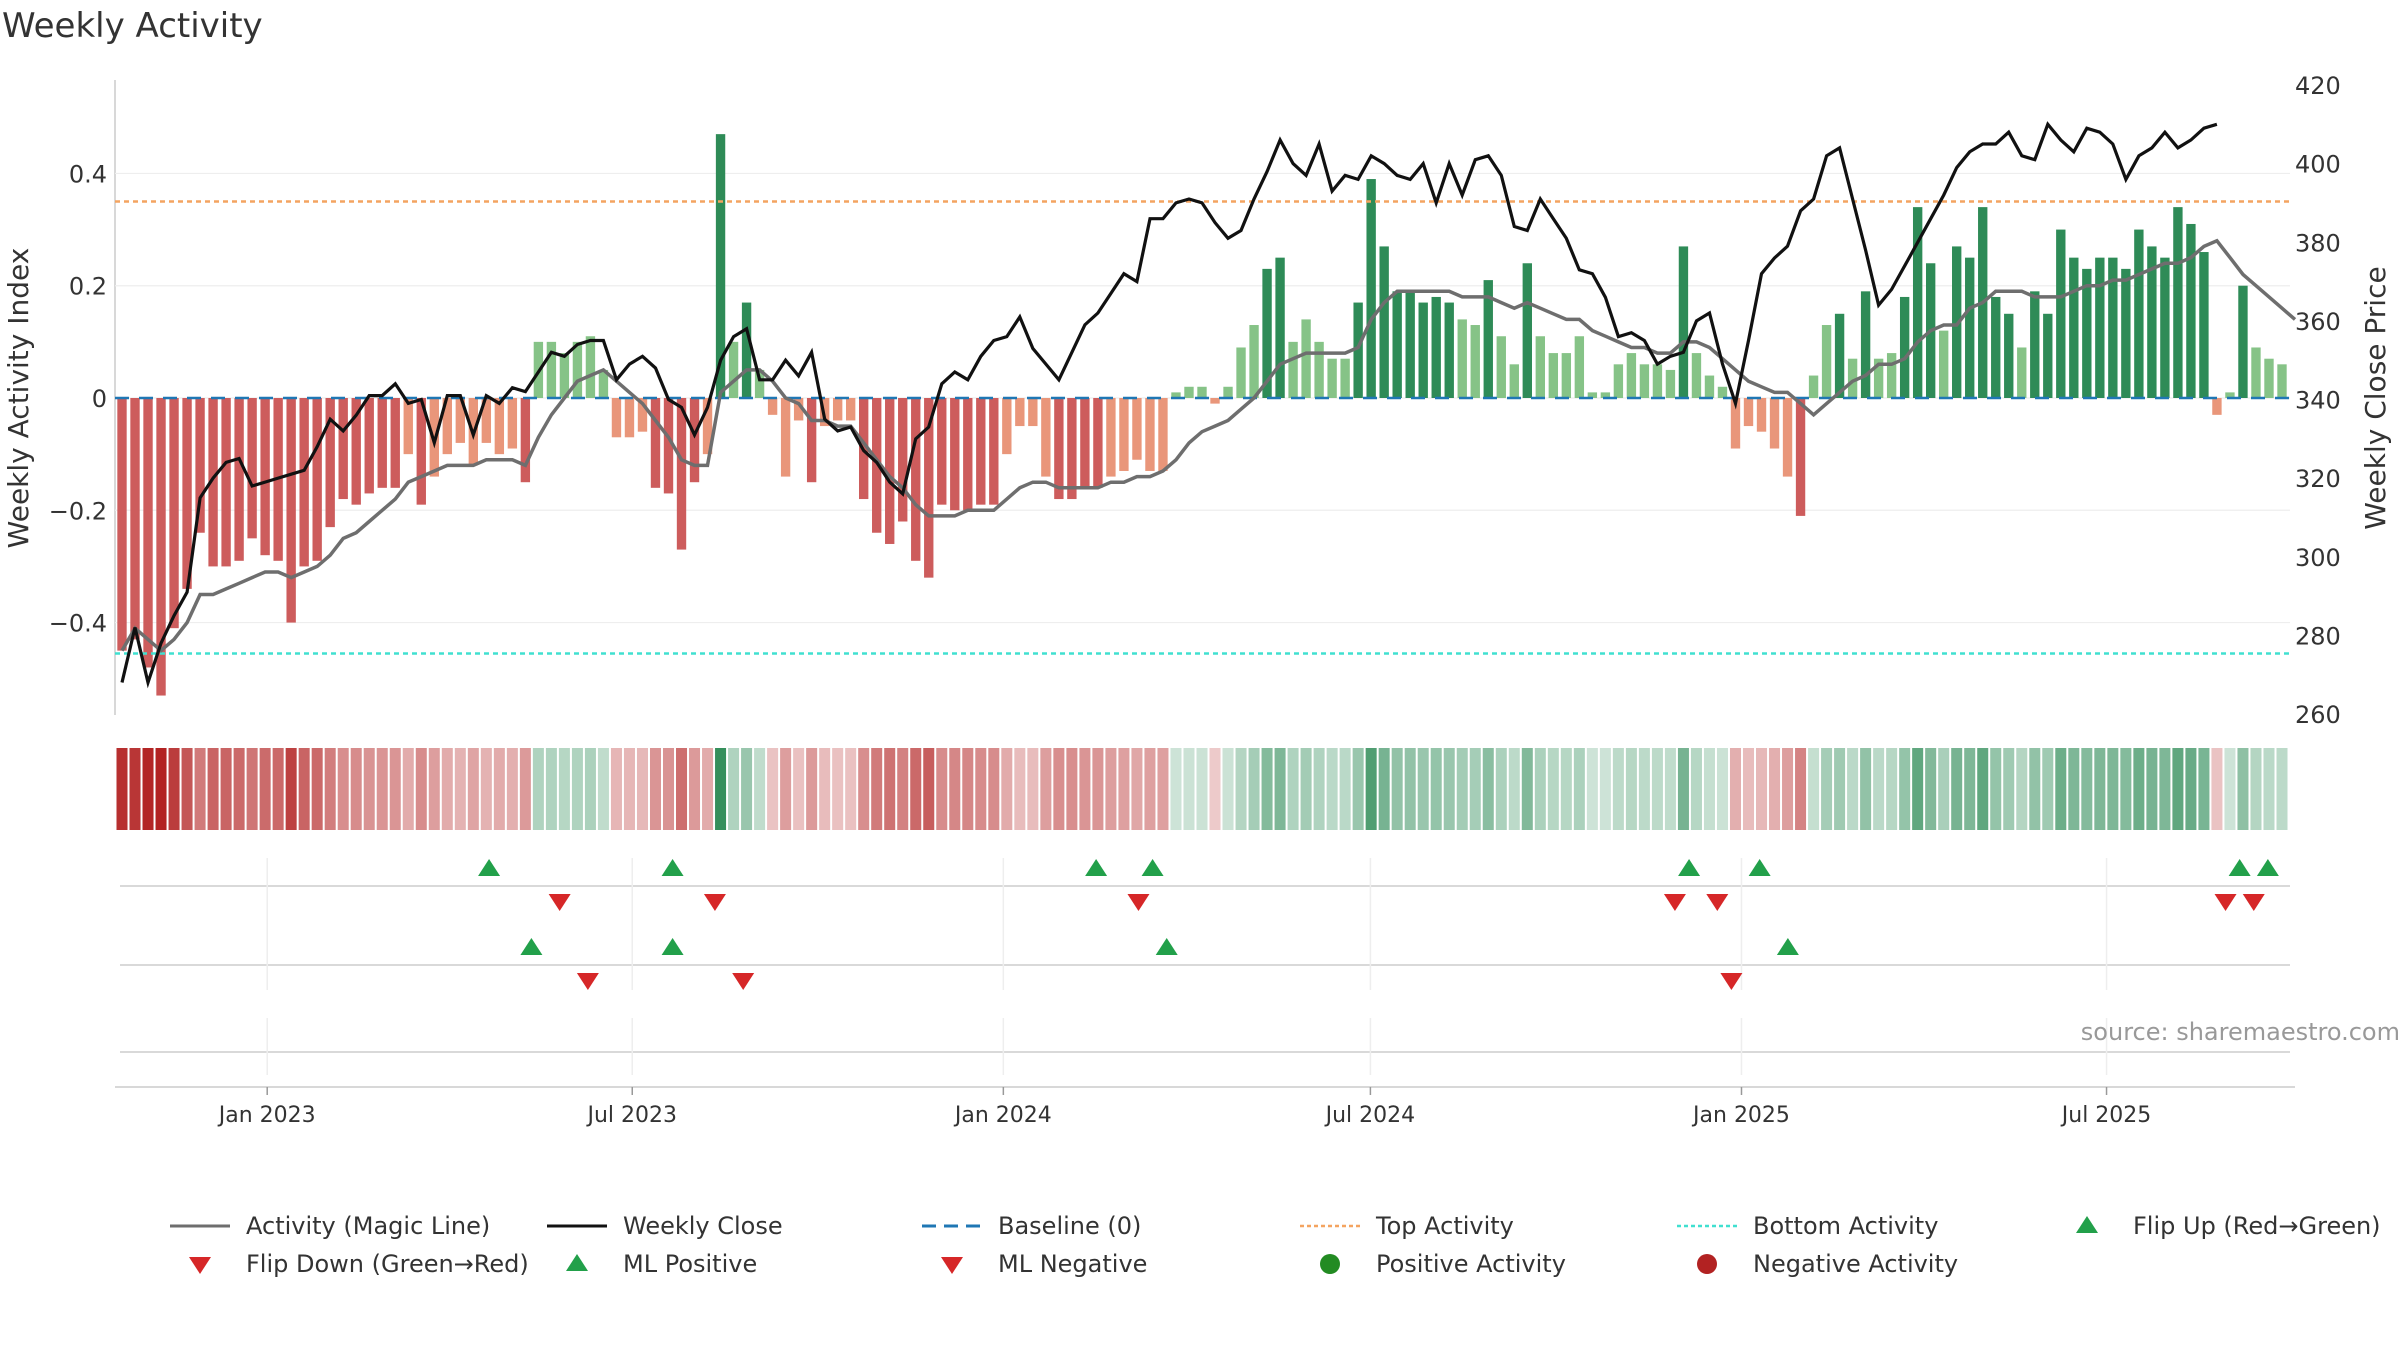  What do you see at coordinates (132, 26) in the screenshot?
I see `chart-title: Weekly Activity` at bounding box center [132, 26].